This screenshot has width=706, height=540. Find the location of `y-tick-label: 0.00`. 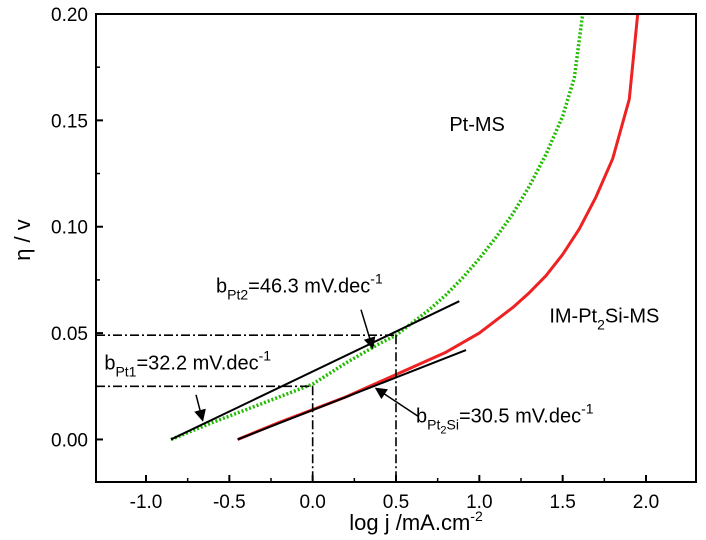

y-tick-label: 0.00 is located at coordinates (69, 440).